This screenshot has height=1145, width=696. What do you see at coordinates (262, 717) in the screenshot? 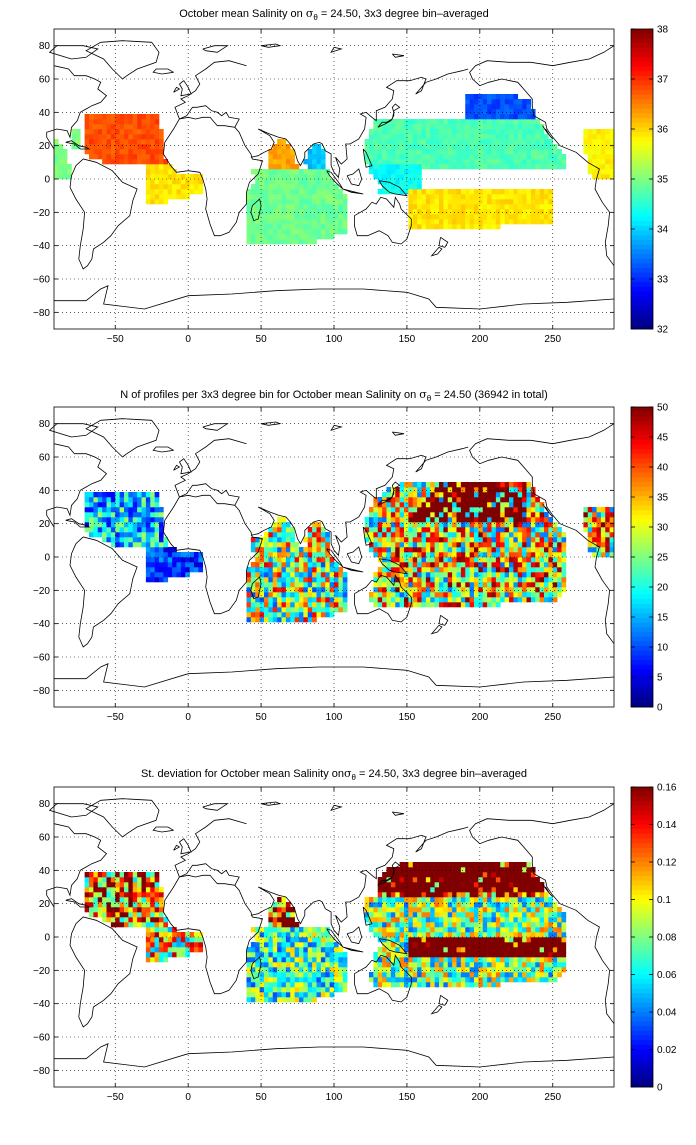
I see `x-tick-label: 50` at bounding box center [262, 717].